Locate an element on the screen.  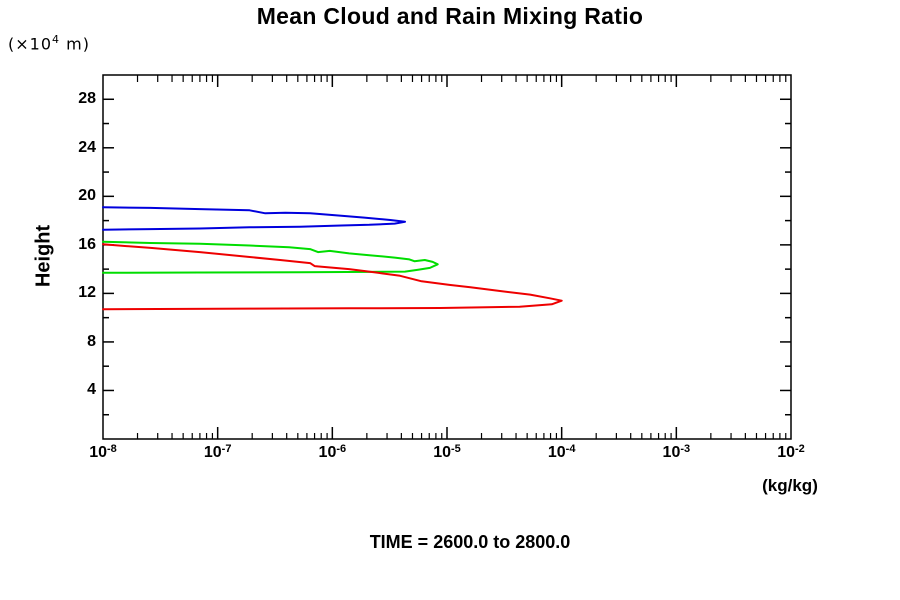
x-tick-label: 10⁻² is located at coordinates (791, 452).